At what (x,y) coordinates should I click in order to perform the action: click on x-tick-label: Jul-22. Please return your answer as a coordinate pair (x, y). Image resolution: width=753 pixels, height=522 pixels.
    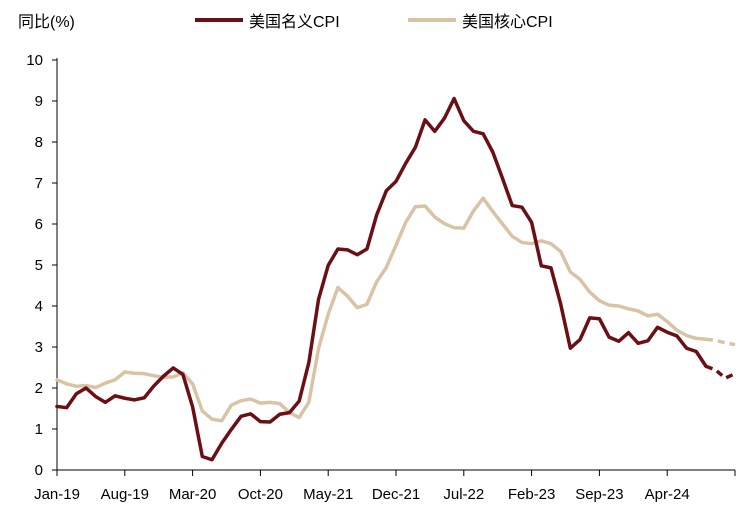
    Looking at the image, I should click on (463, 494).